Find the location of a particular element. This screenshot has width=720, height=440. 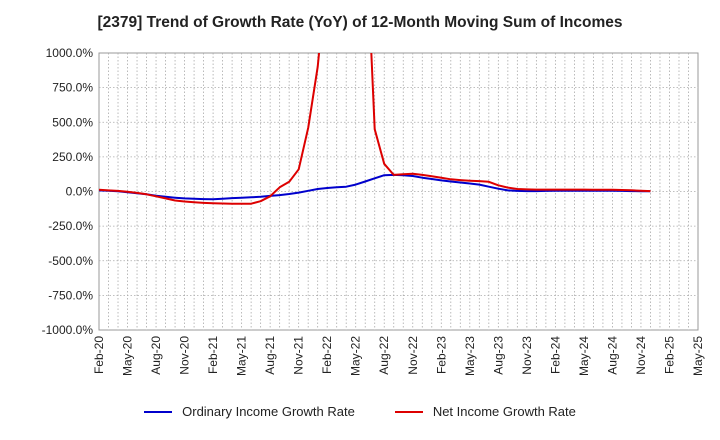

x-tick-label: May-20 is located at coordinates (128, 356).